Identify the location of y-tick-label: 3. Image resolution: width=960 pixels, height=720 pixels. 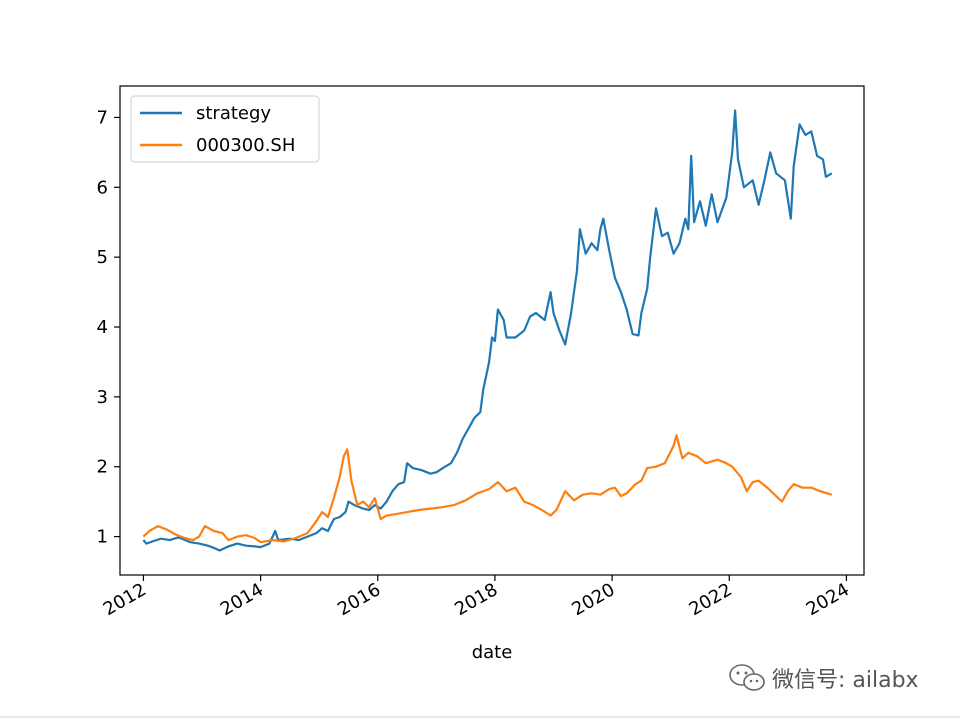
(102, 397).